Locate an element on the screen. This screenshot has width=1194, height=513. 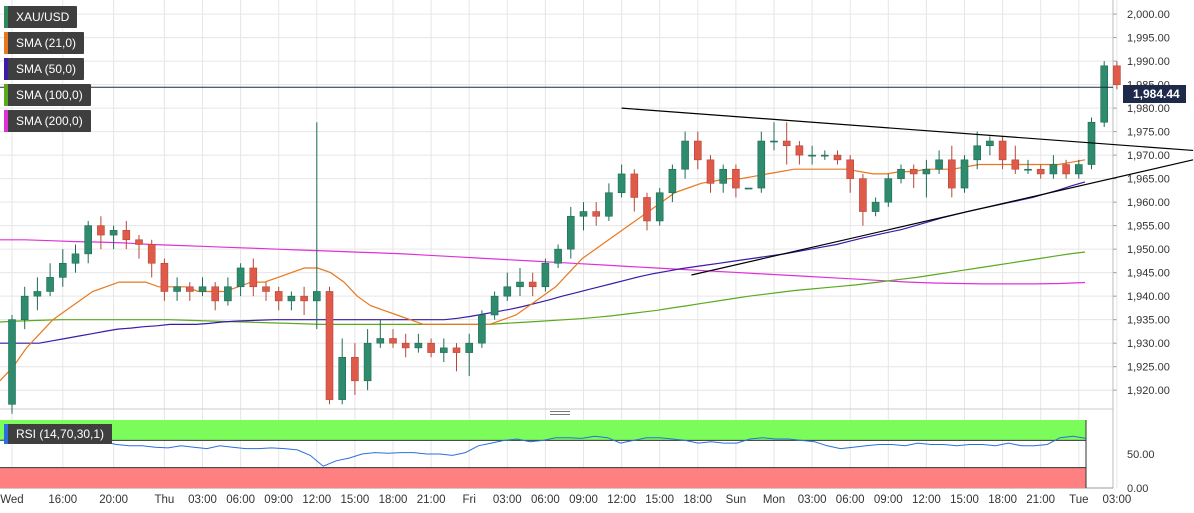
x-tick-label: Mon is located at coordinates (774, 500).